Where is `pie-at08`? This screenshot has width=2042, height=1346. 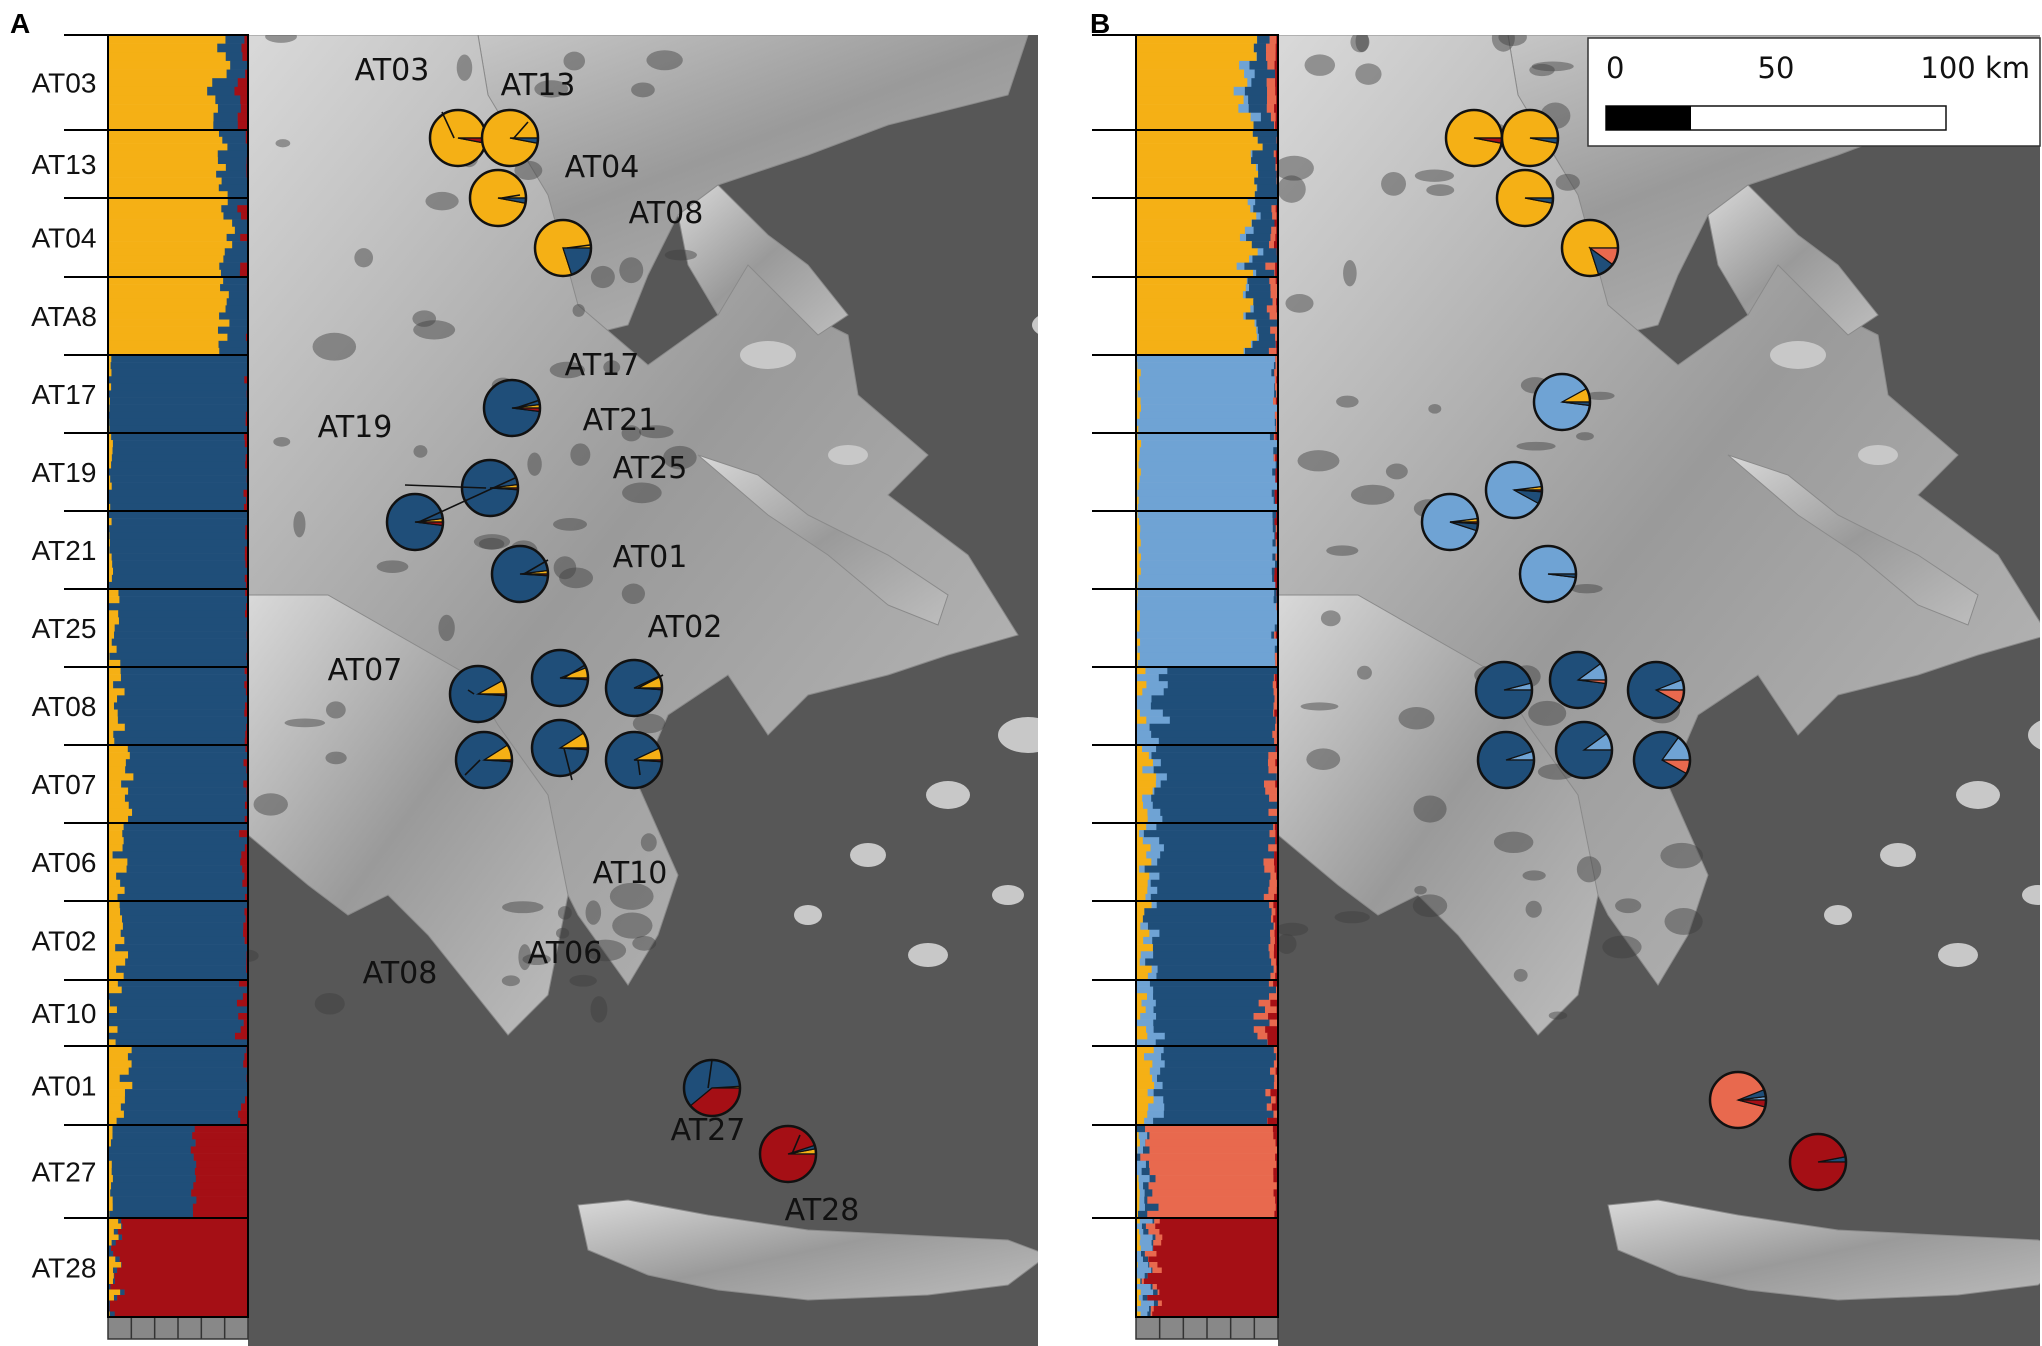 pie-at08 is located at coordinates (484, 760).